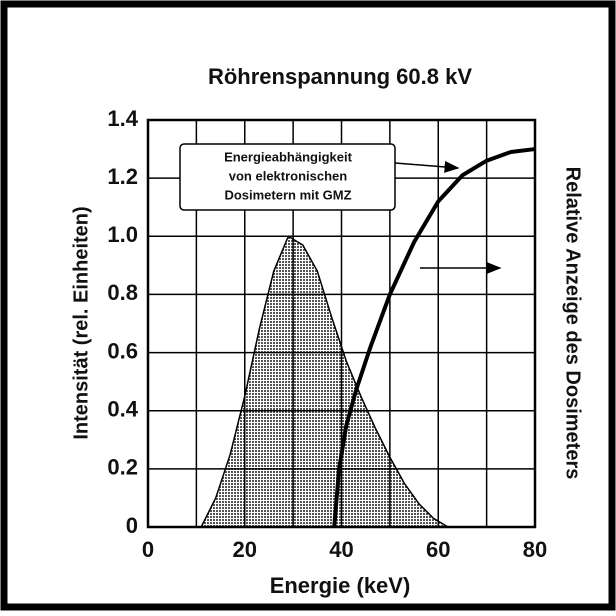  What do you see at coordinates (81, 322) in the screenshot?
I see `y-axis-label: Intensität (rel. Einheiten)` at bounding box center [81, 322].